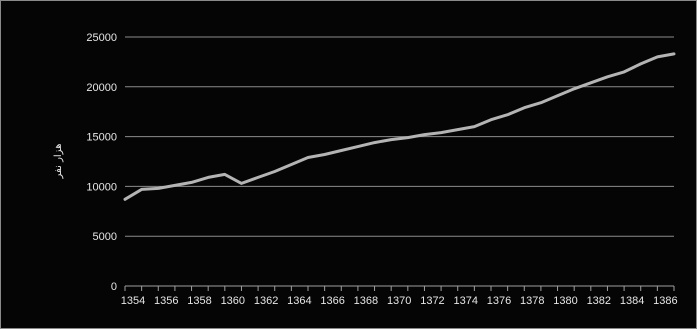 This screenshot has width=697, height=330. What do you see at coordinates (632, 301) in the screenshot?
I see `x-tick-label: 1384` at bounding box center [632, 301].